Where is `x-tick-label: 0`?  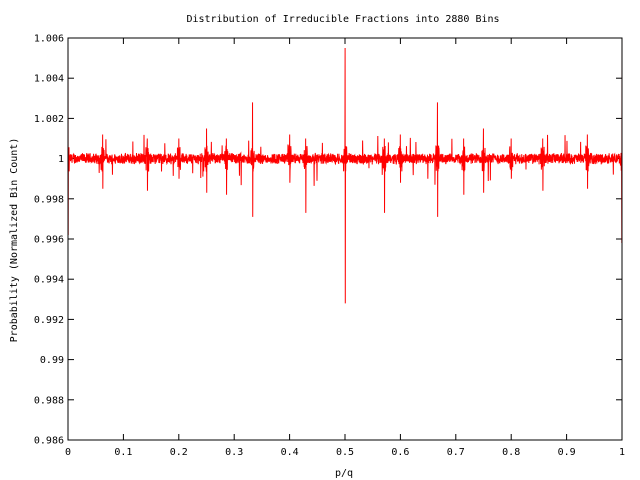
x-tick-label: 0 is located at coordinates (68, 452).